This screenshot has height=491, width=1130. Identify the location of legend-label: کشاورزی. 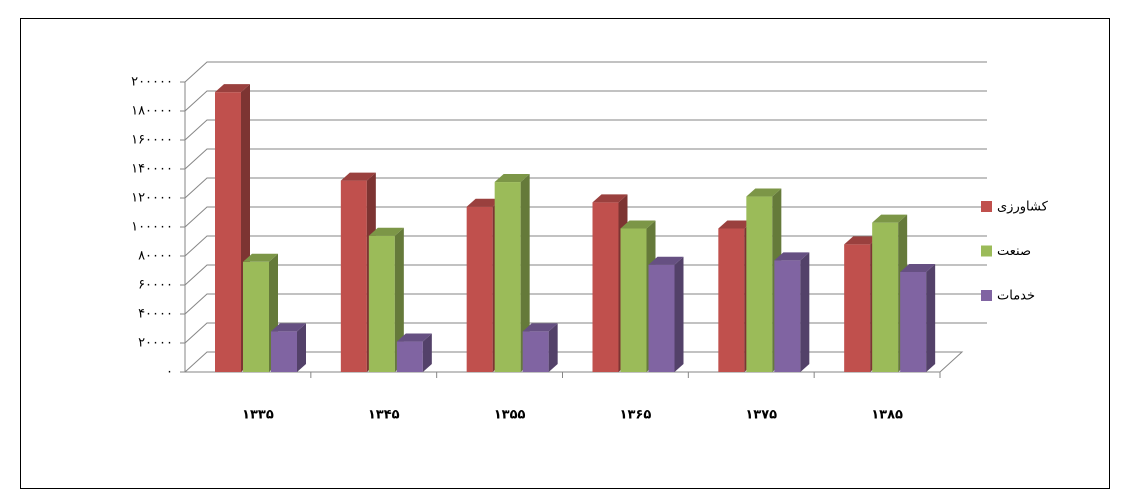
(1023, 207).